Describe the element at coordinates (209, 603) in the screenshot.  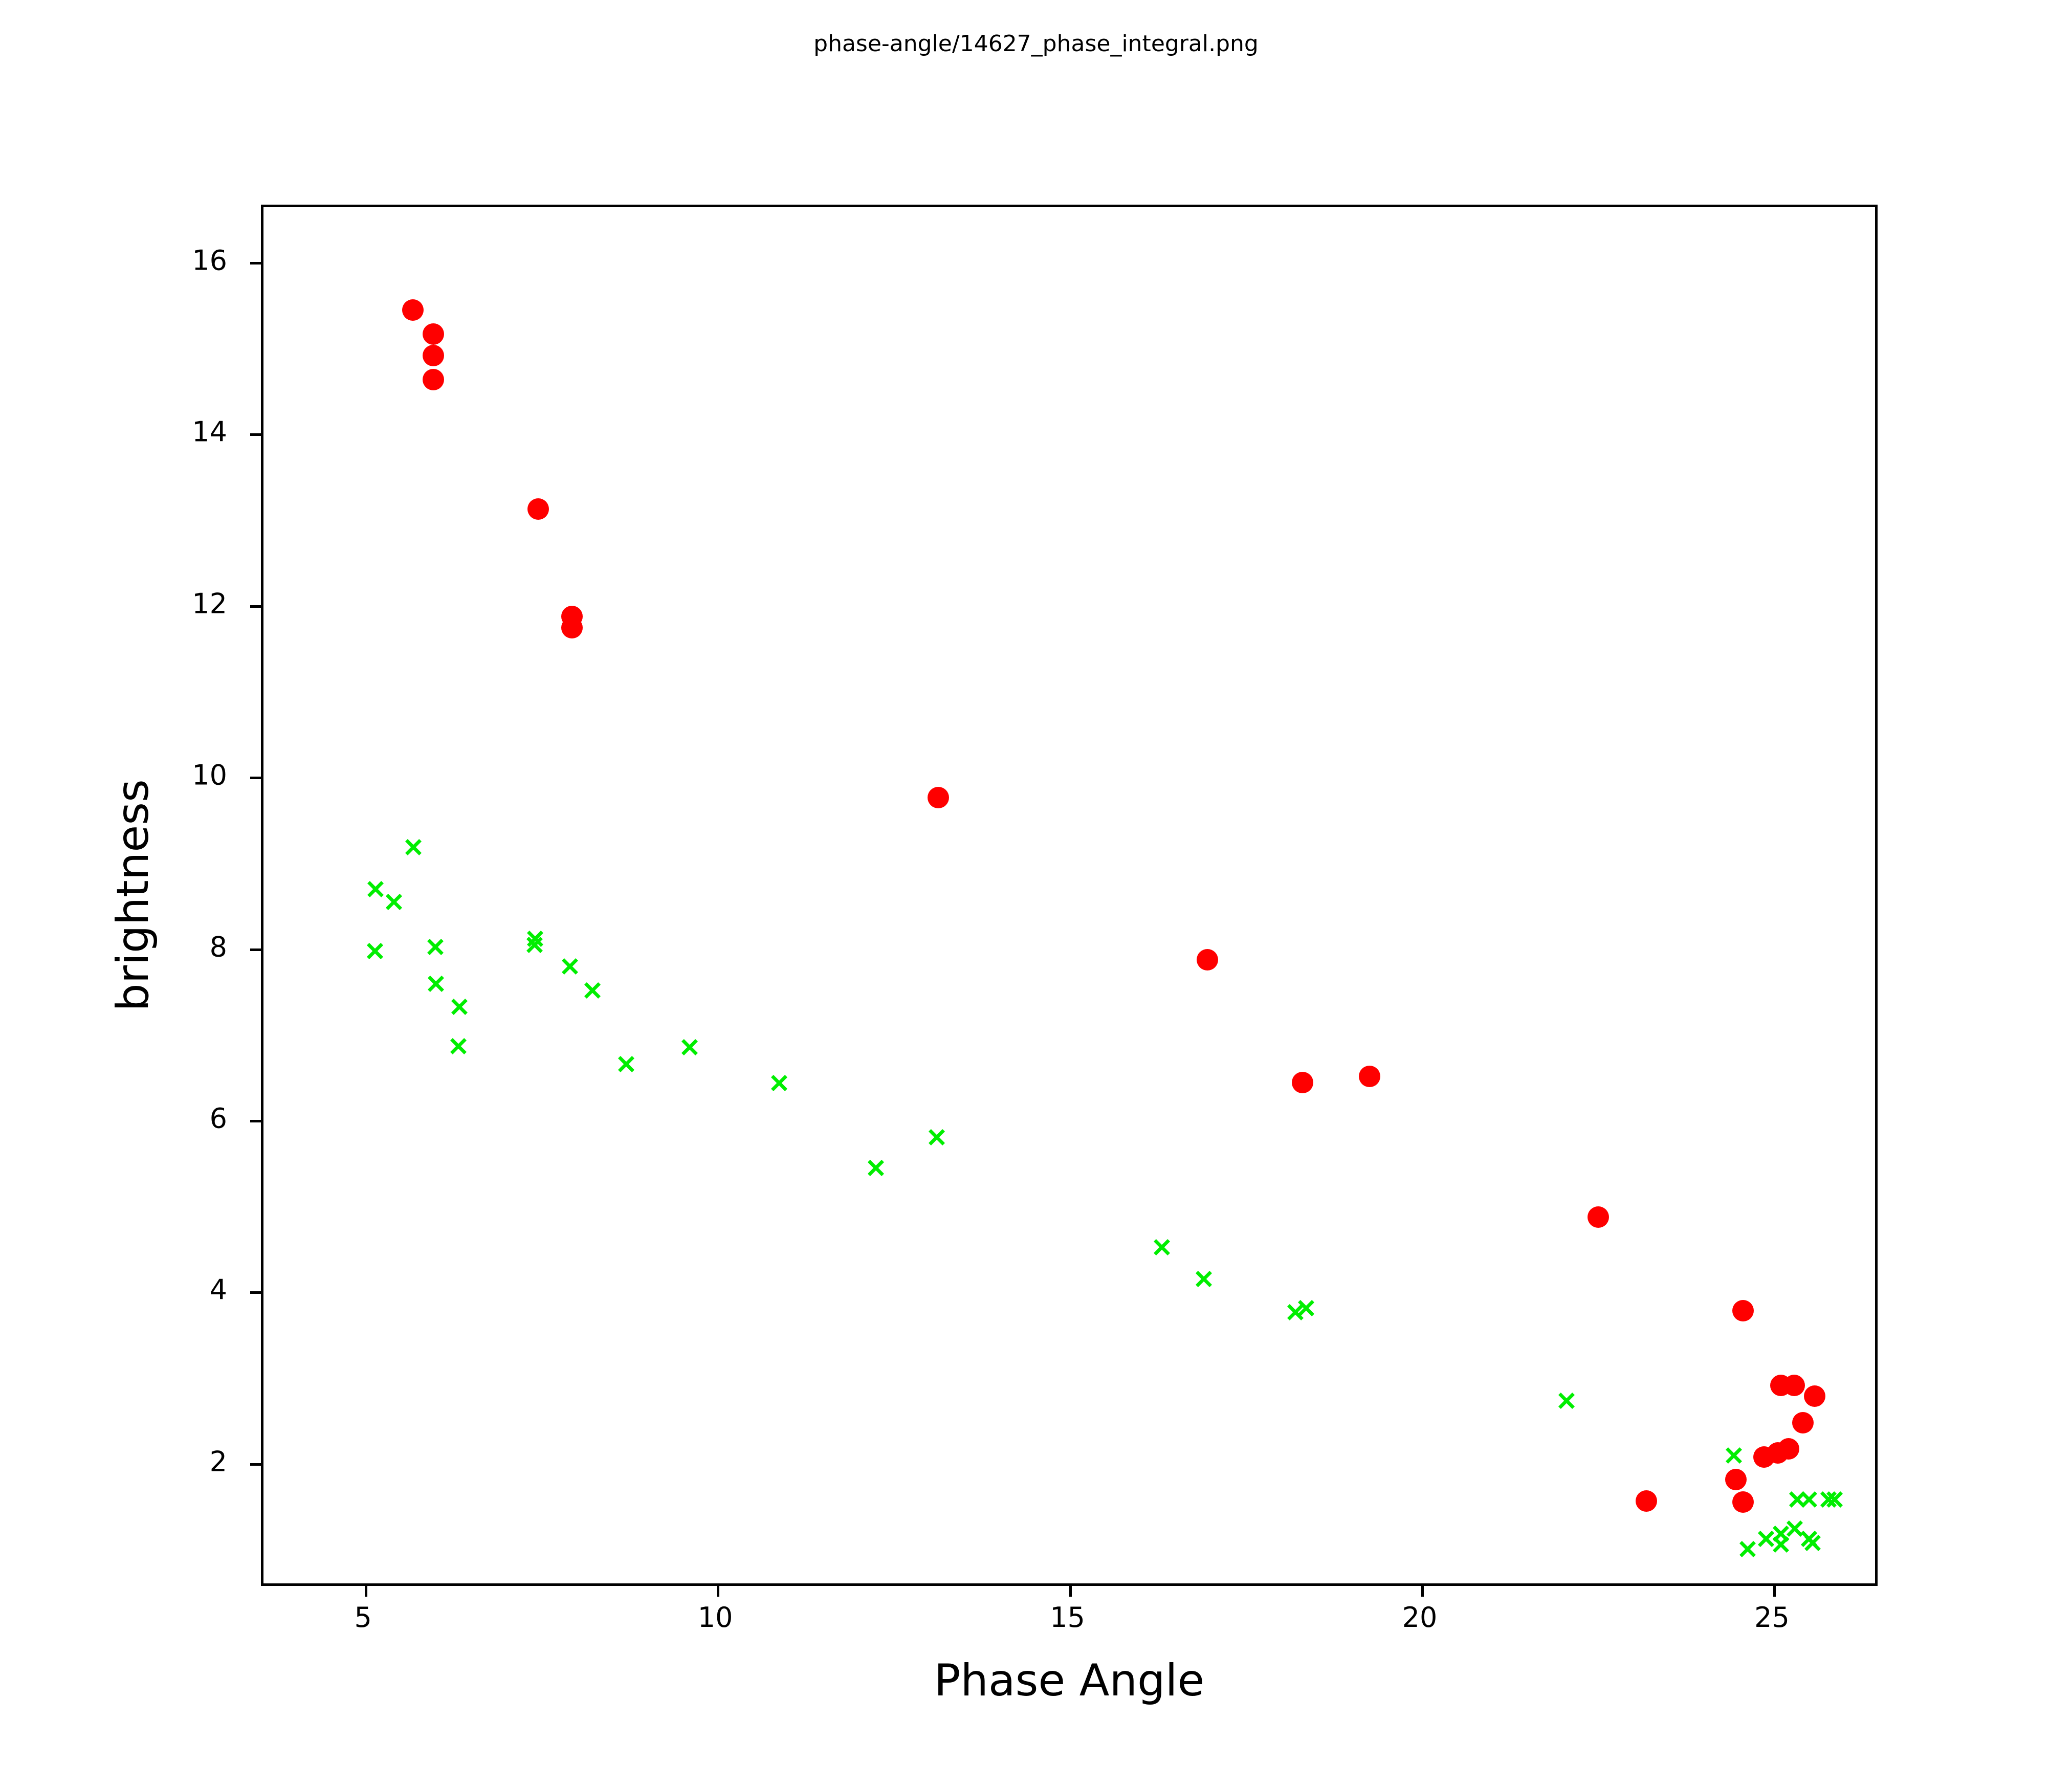
I see `y-axis-tick-label: 12` at that location.